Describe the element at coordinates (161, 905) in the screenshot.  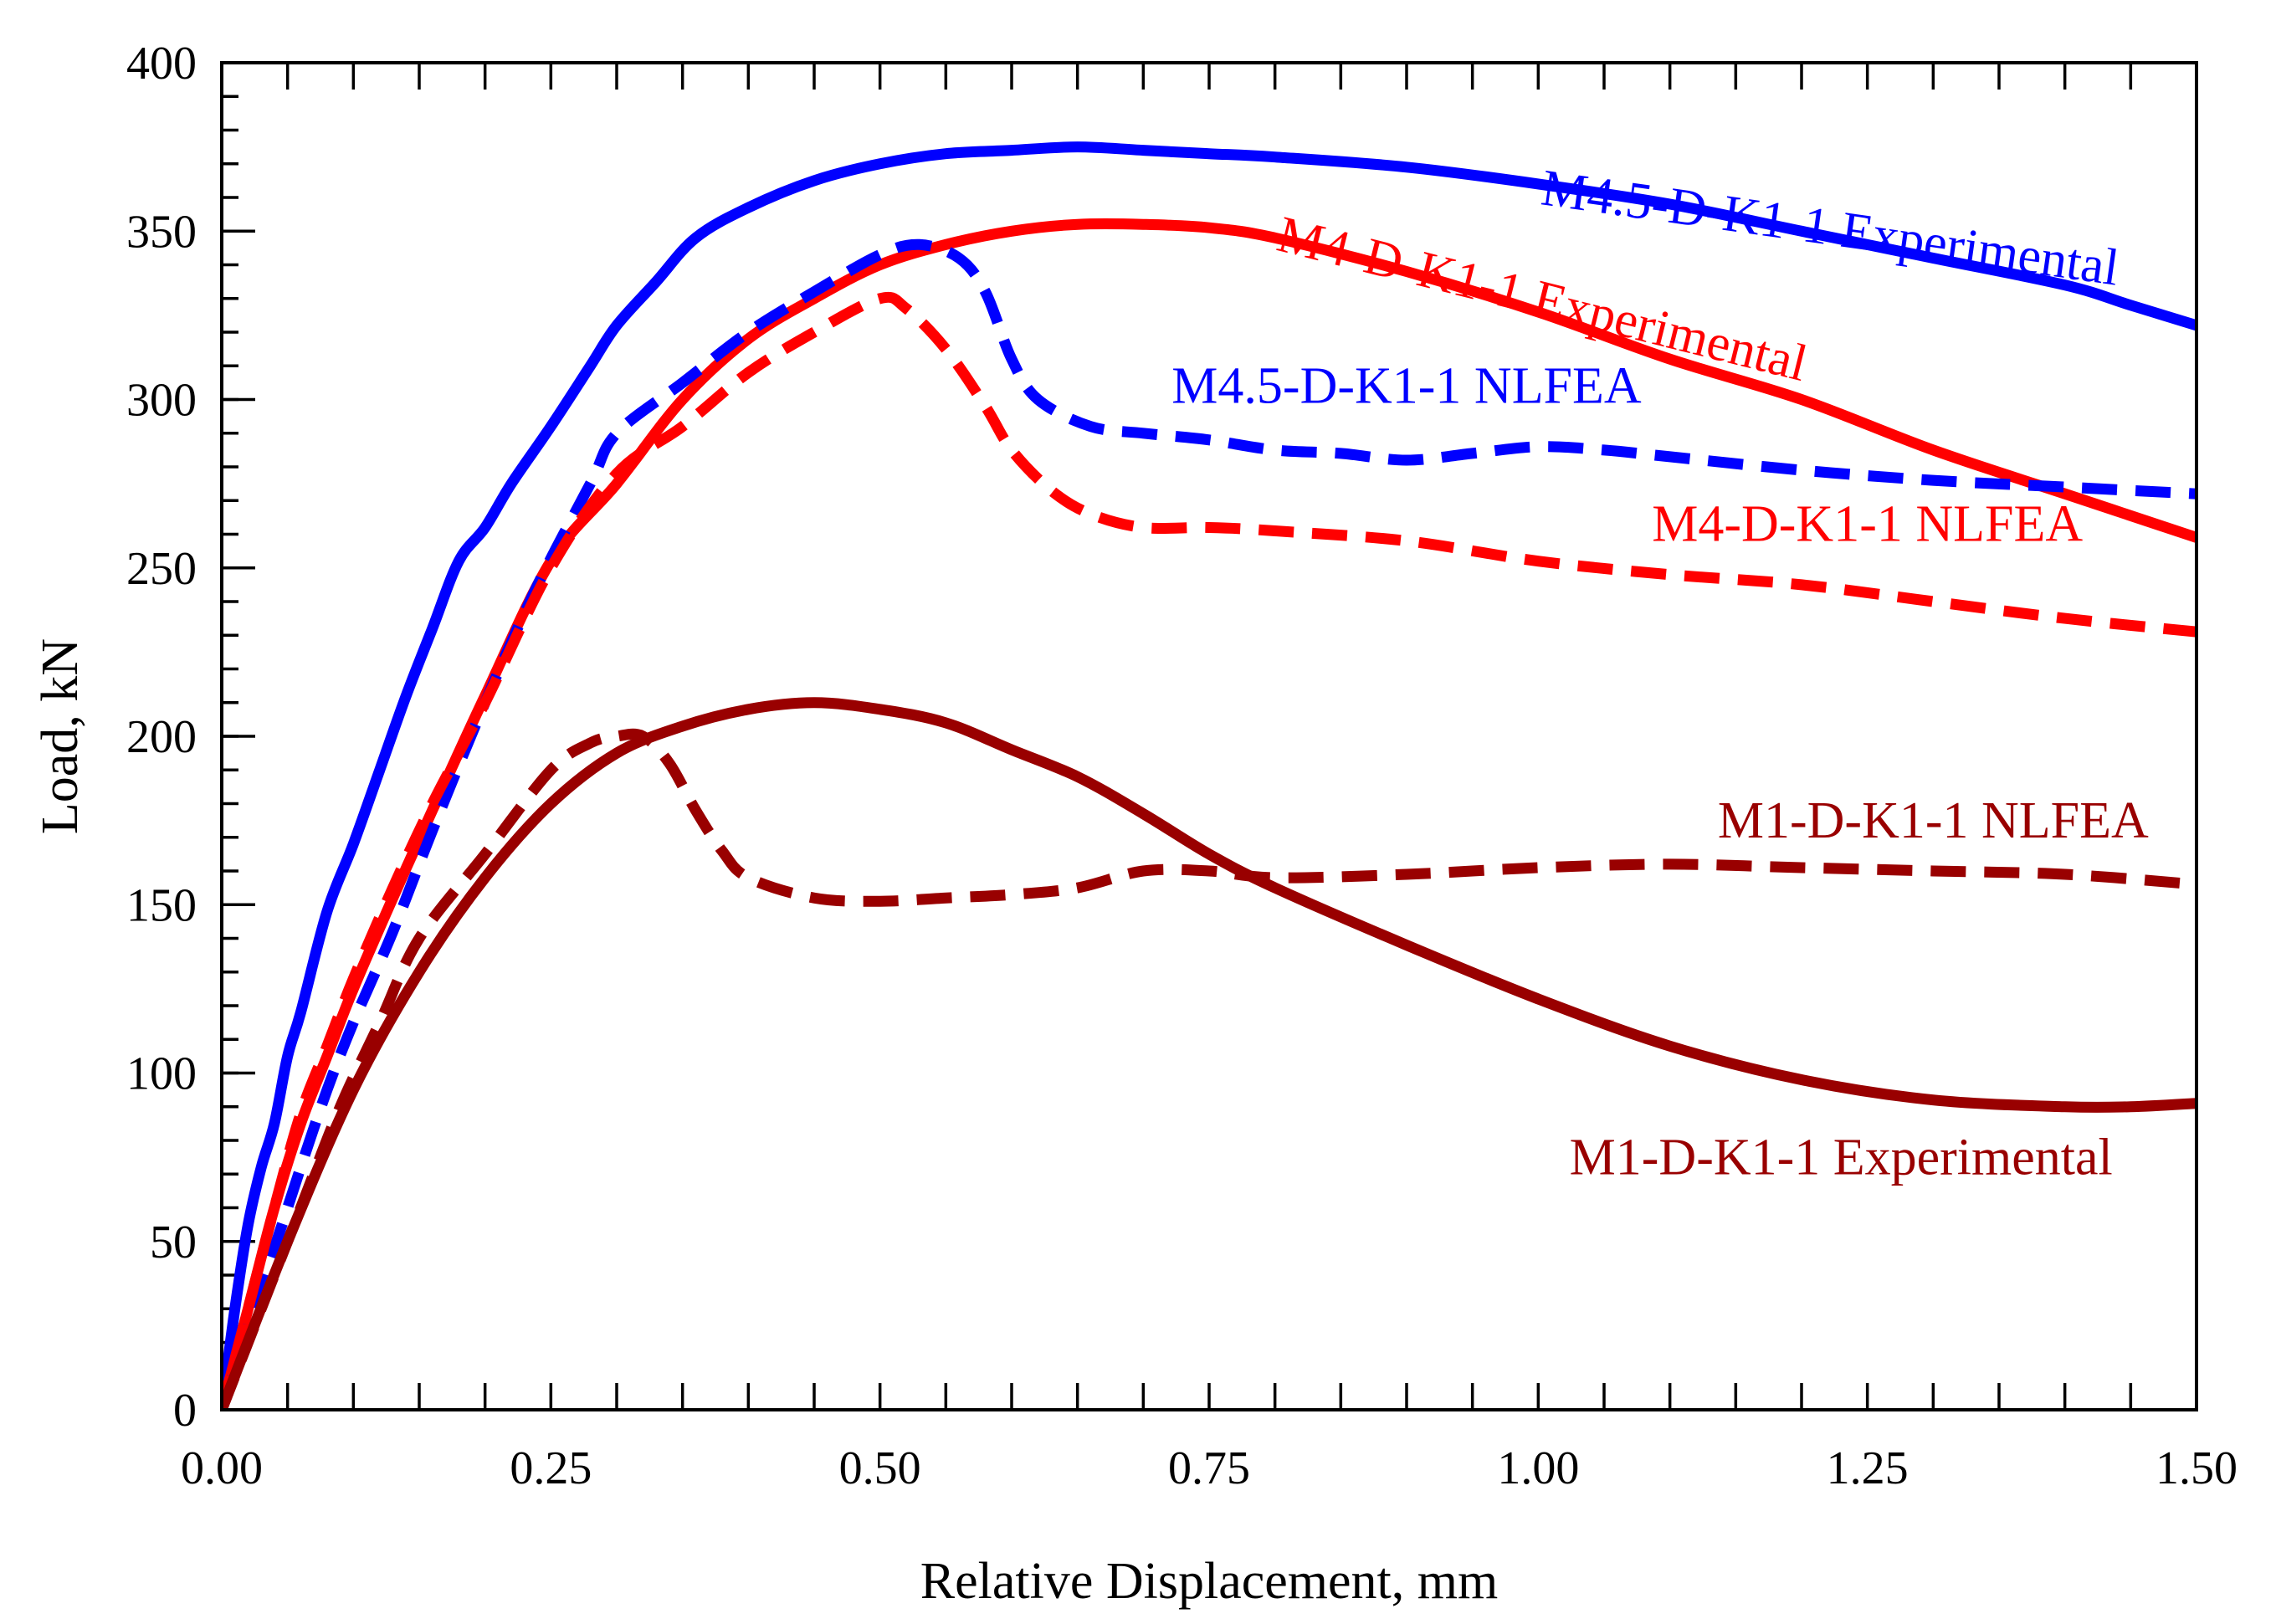
I see `y-tick-label: 150` at that location.